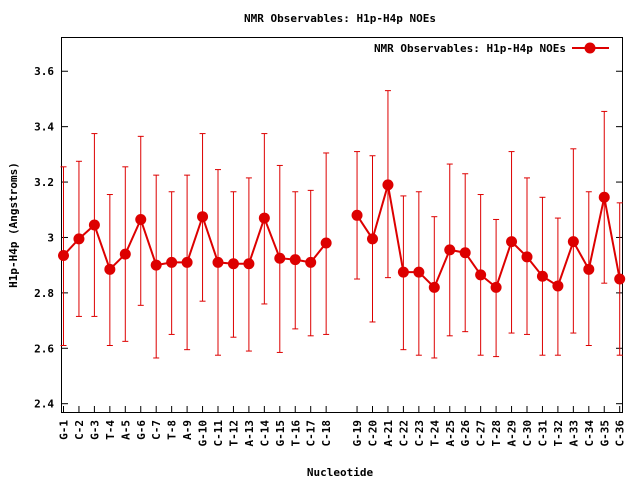 Image resolution: width=640 pixels, height=480 pixels. I want to click on chart-title: NMR Observables: H1p-H4p NOEs, so click(340, 18).